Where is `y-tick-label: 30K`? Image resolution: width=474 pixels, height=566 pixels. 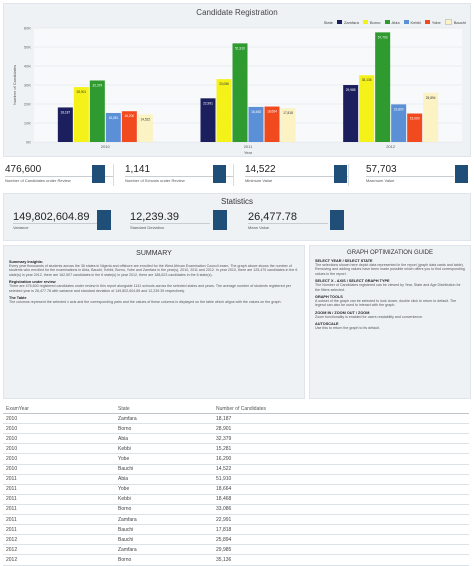 y-tick-label: 30K is located at coordinates (27, 85).